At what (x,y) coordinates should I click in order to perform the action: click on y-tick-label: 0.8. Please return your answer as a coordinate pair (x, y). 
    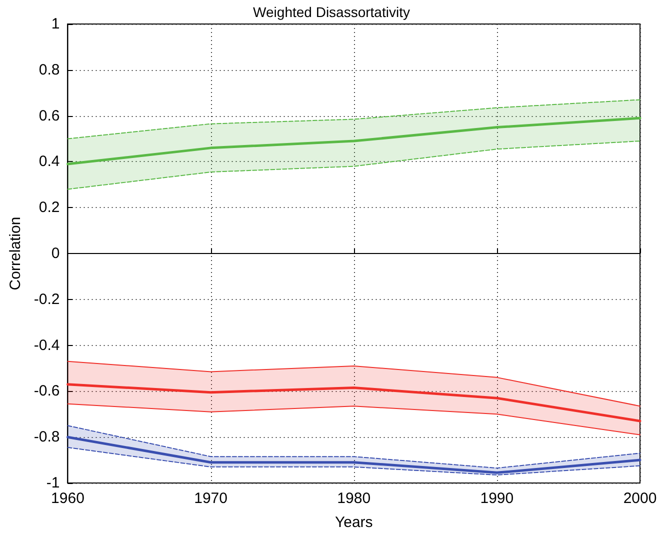
    Looking at the image, I should click on (49, 69).